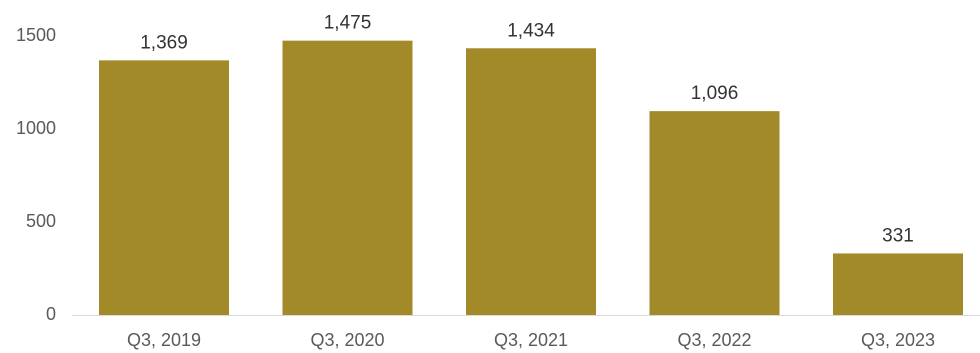 Image resolution: width=980 pixels, height=353 pixels. I want to click on y-axis-ticks: 0 500 1000 1500, so click(36, 174).